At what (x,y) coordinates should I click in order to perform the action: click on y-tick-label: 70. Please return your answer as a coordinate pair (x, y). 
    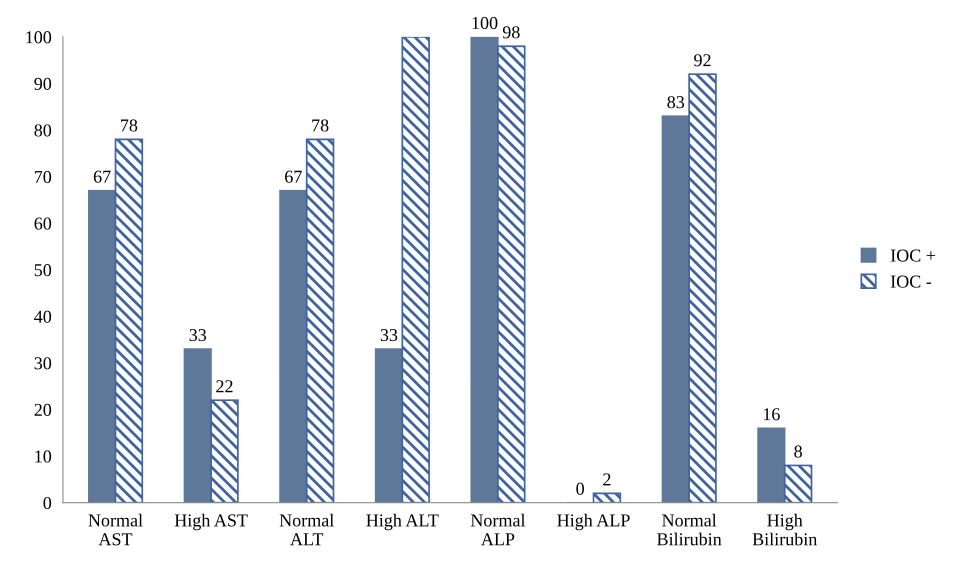
    Looking at the image, I should click on (43, 177).